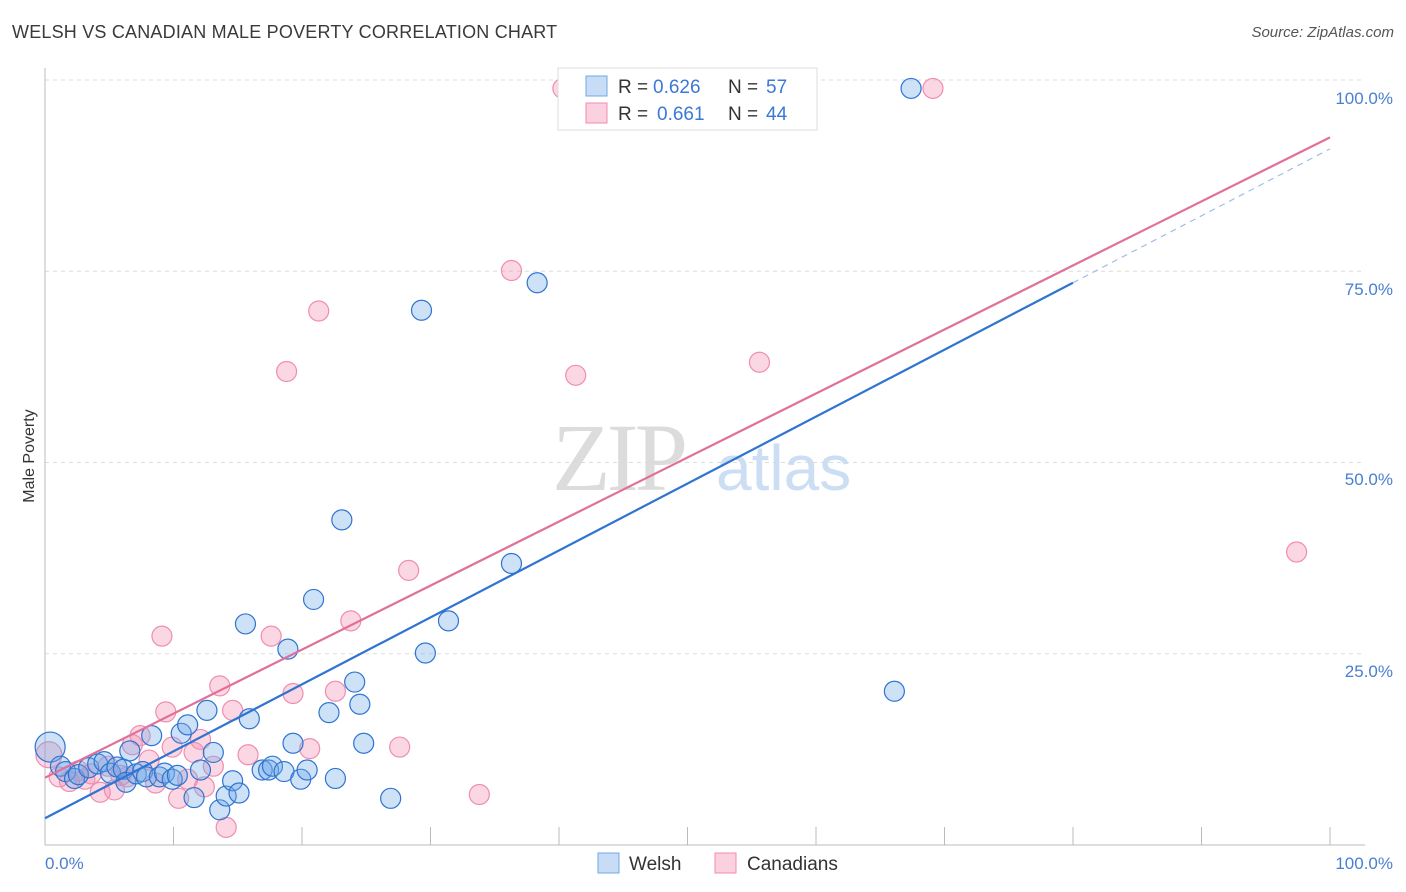  I want to click on legend-n-value-2: 44, so click(777, 114).